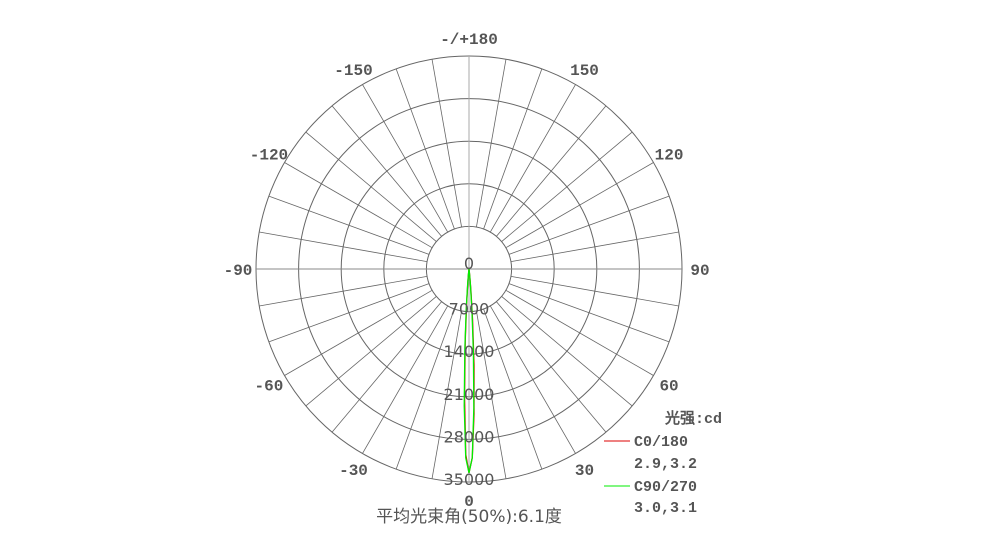 The width and height of the screenshot is (1000, 551). Describe the element at coordinates (699, 271) in the screenshot. I see `angle-label: 90` at that location.